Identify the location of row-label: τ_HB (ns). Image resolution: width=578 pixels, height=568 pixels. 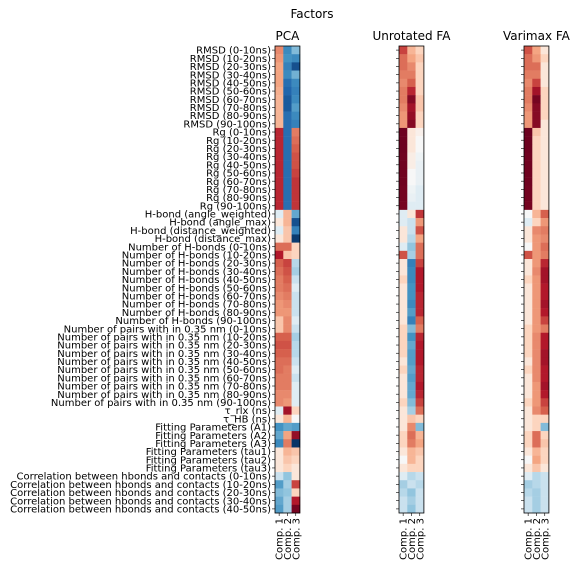
(247, 419).